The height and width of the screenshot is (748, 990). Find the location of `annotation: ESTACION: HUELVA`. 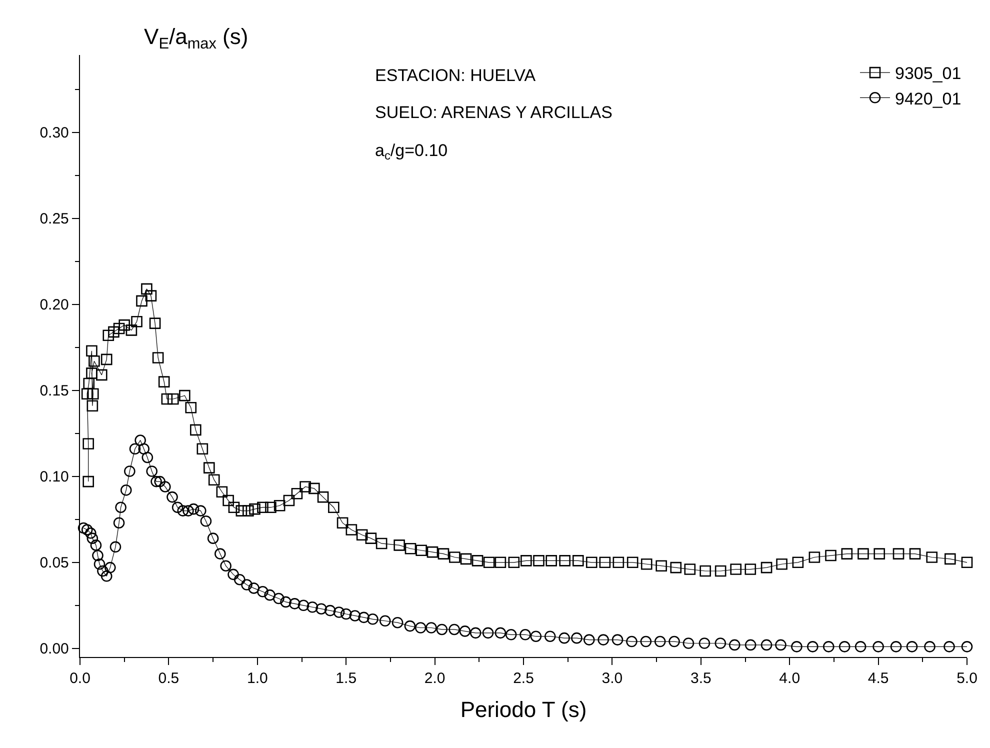

annotation: ESTACION: HUELVA is located at coordinates (455, 75).